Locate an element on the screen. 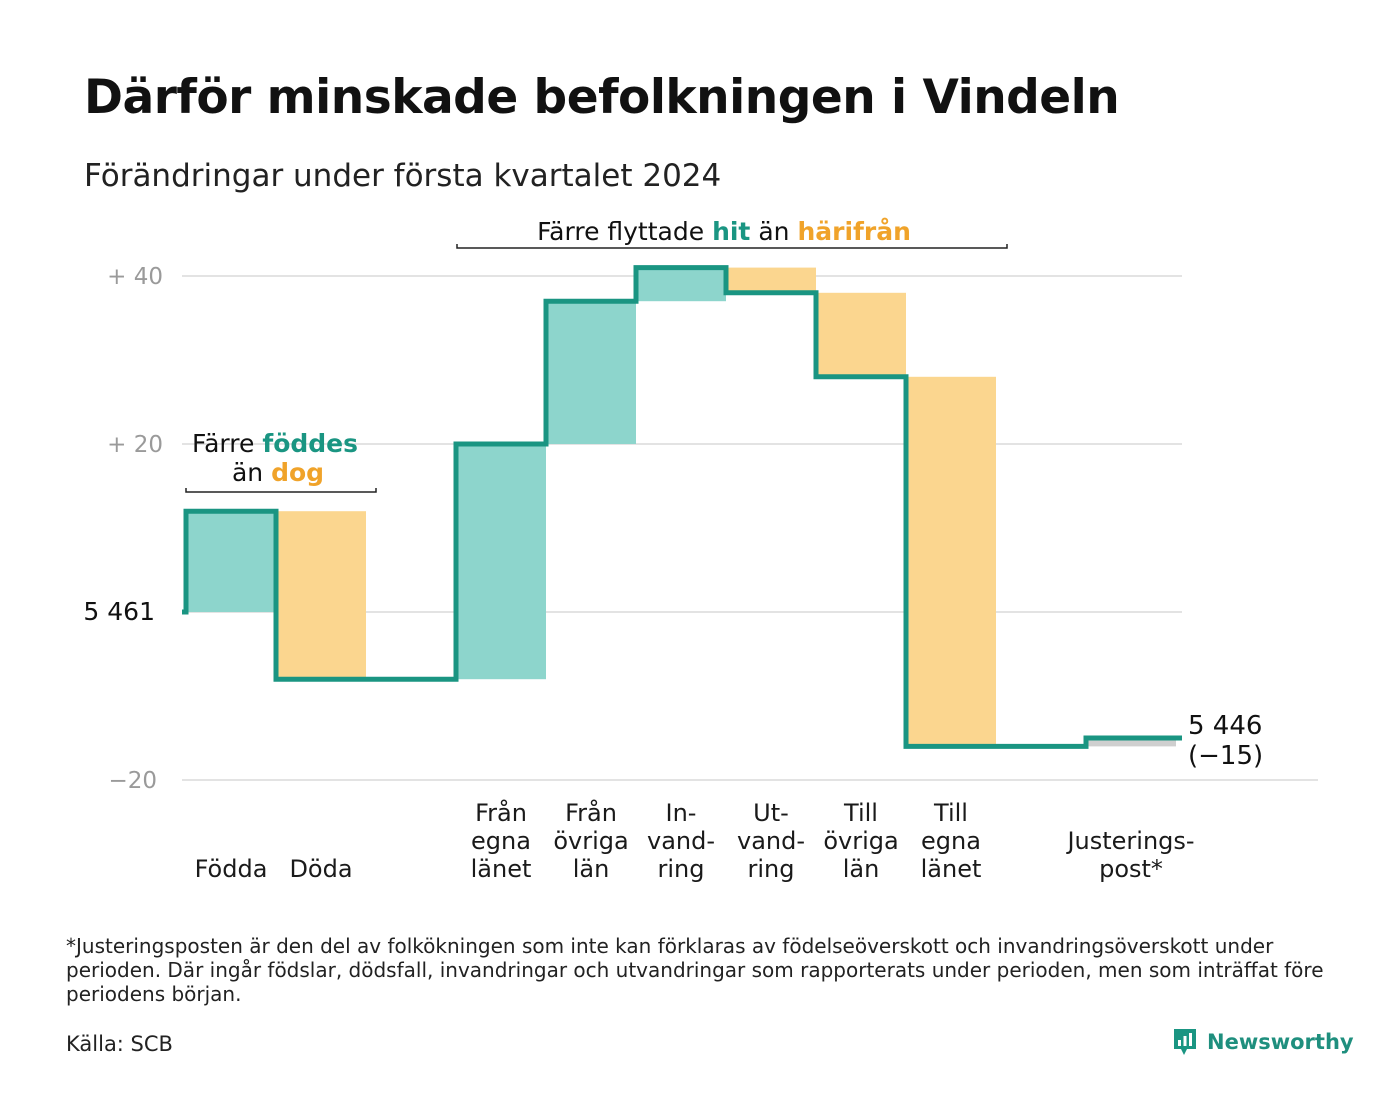 The width and height of the screenshot is (1400, 1120). annotation-births-line1: Färre föddes is located at coordinates (275, 443).